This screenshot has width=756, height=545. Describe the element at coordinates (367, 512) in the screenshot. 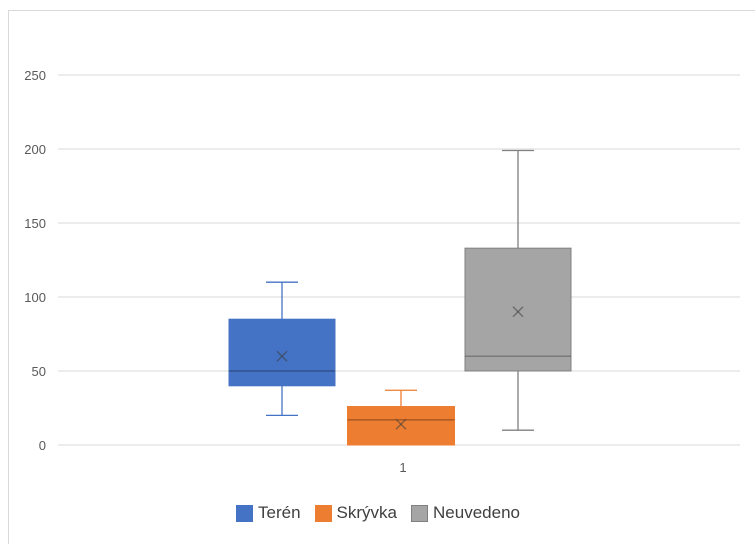

I see `legend-label: Skrývka` at that location.